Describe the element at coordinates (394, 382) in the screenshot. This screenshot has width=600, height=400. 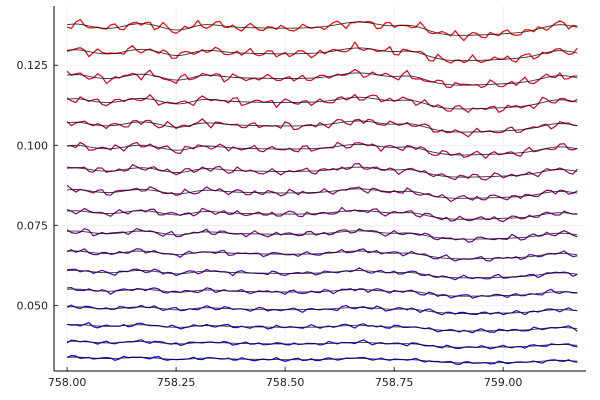
I see `x-tick-label: 758.75` at that location.